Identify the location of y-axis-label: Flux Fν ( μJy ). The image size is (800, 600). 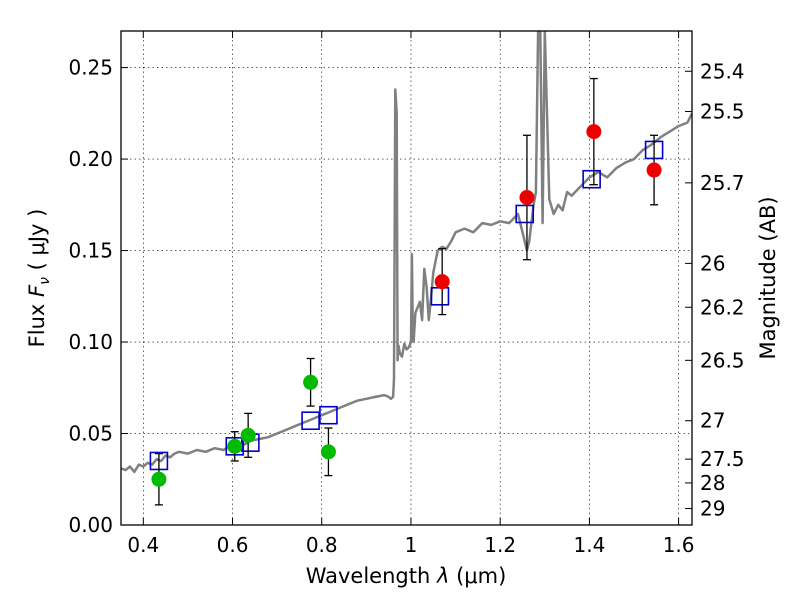
(39, 278).